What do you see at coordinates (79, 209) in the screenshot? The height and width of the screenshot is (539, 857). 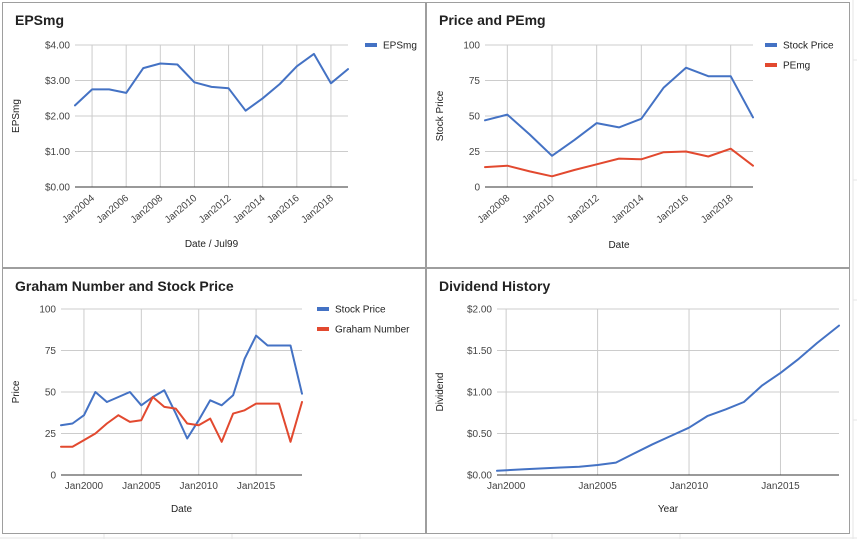 I see `x-tick-label: Jan2004` at bounding box center [79, 209].